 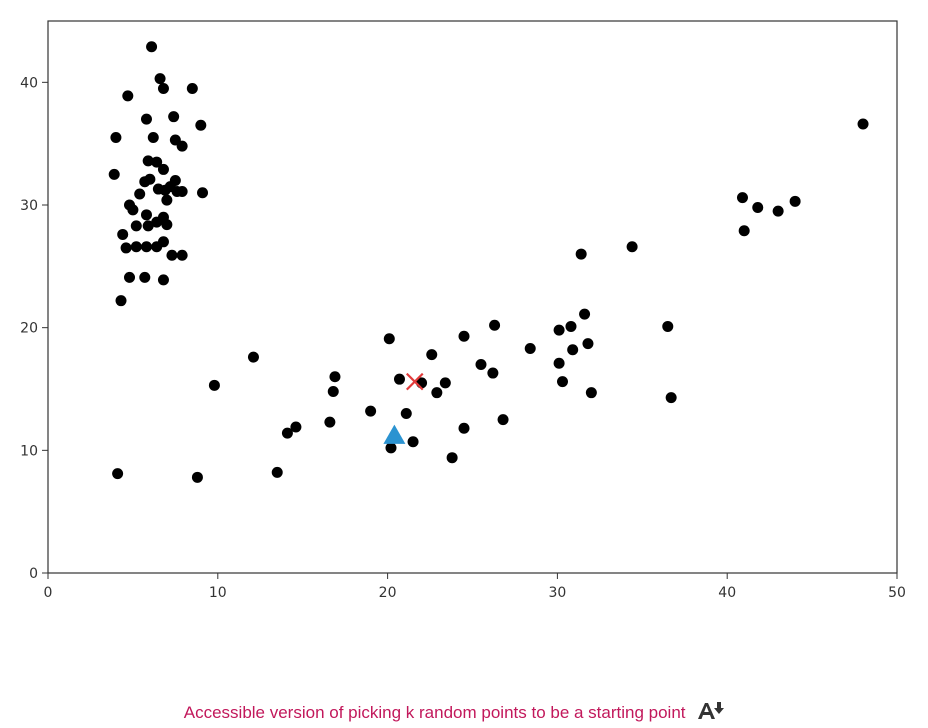 What do you see at coordinates (394, 434) in the screenshot?
I see `triangle-marker` at bounding box center [394, 434].